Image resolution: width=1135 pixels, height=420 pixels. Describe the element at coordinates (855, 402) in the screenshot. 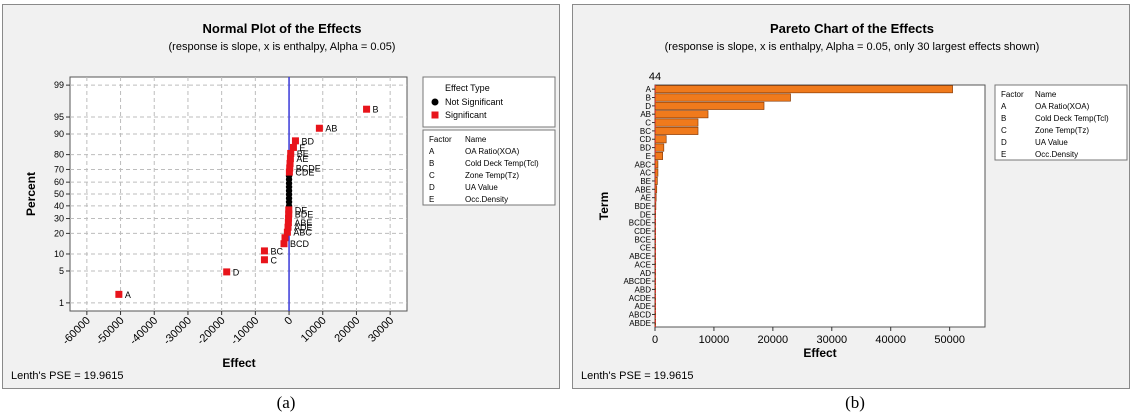

I see `caption-b: (b)` at that location.